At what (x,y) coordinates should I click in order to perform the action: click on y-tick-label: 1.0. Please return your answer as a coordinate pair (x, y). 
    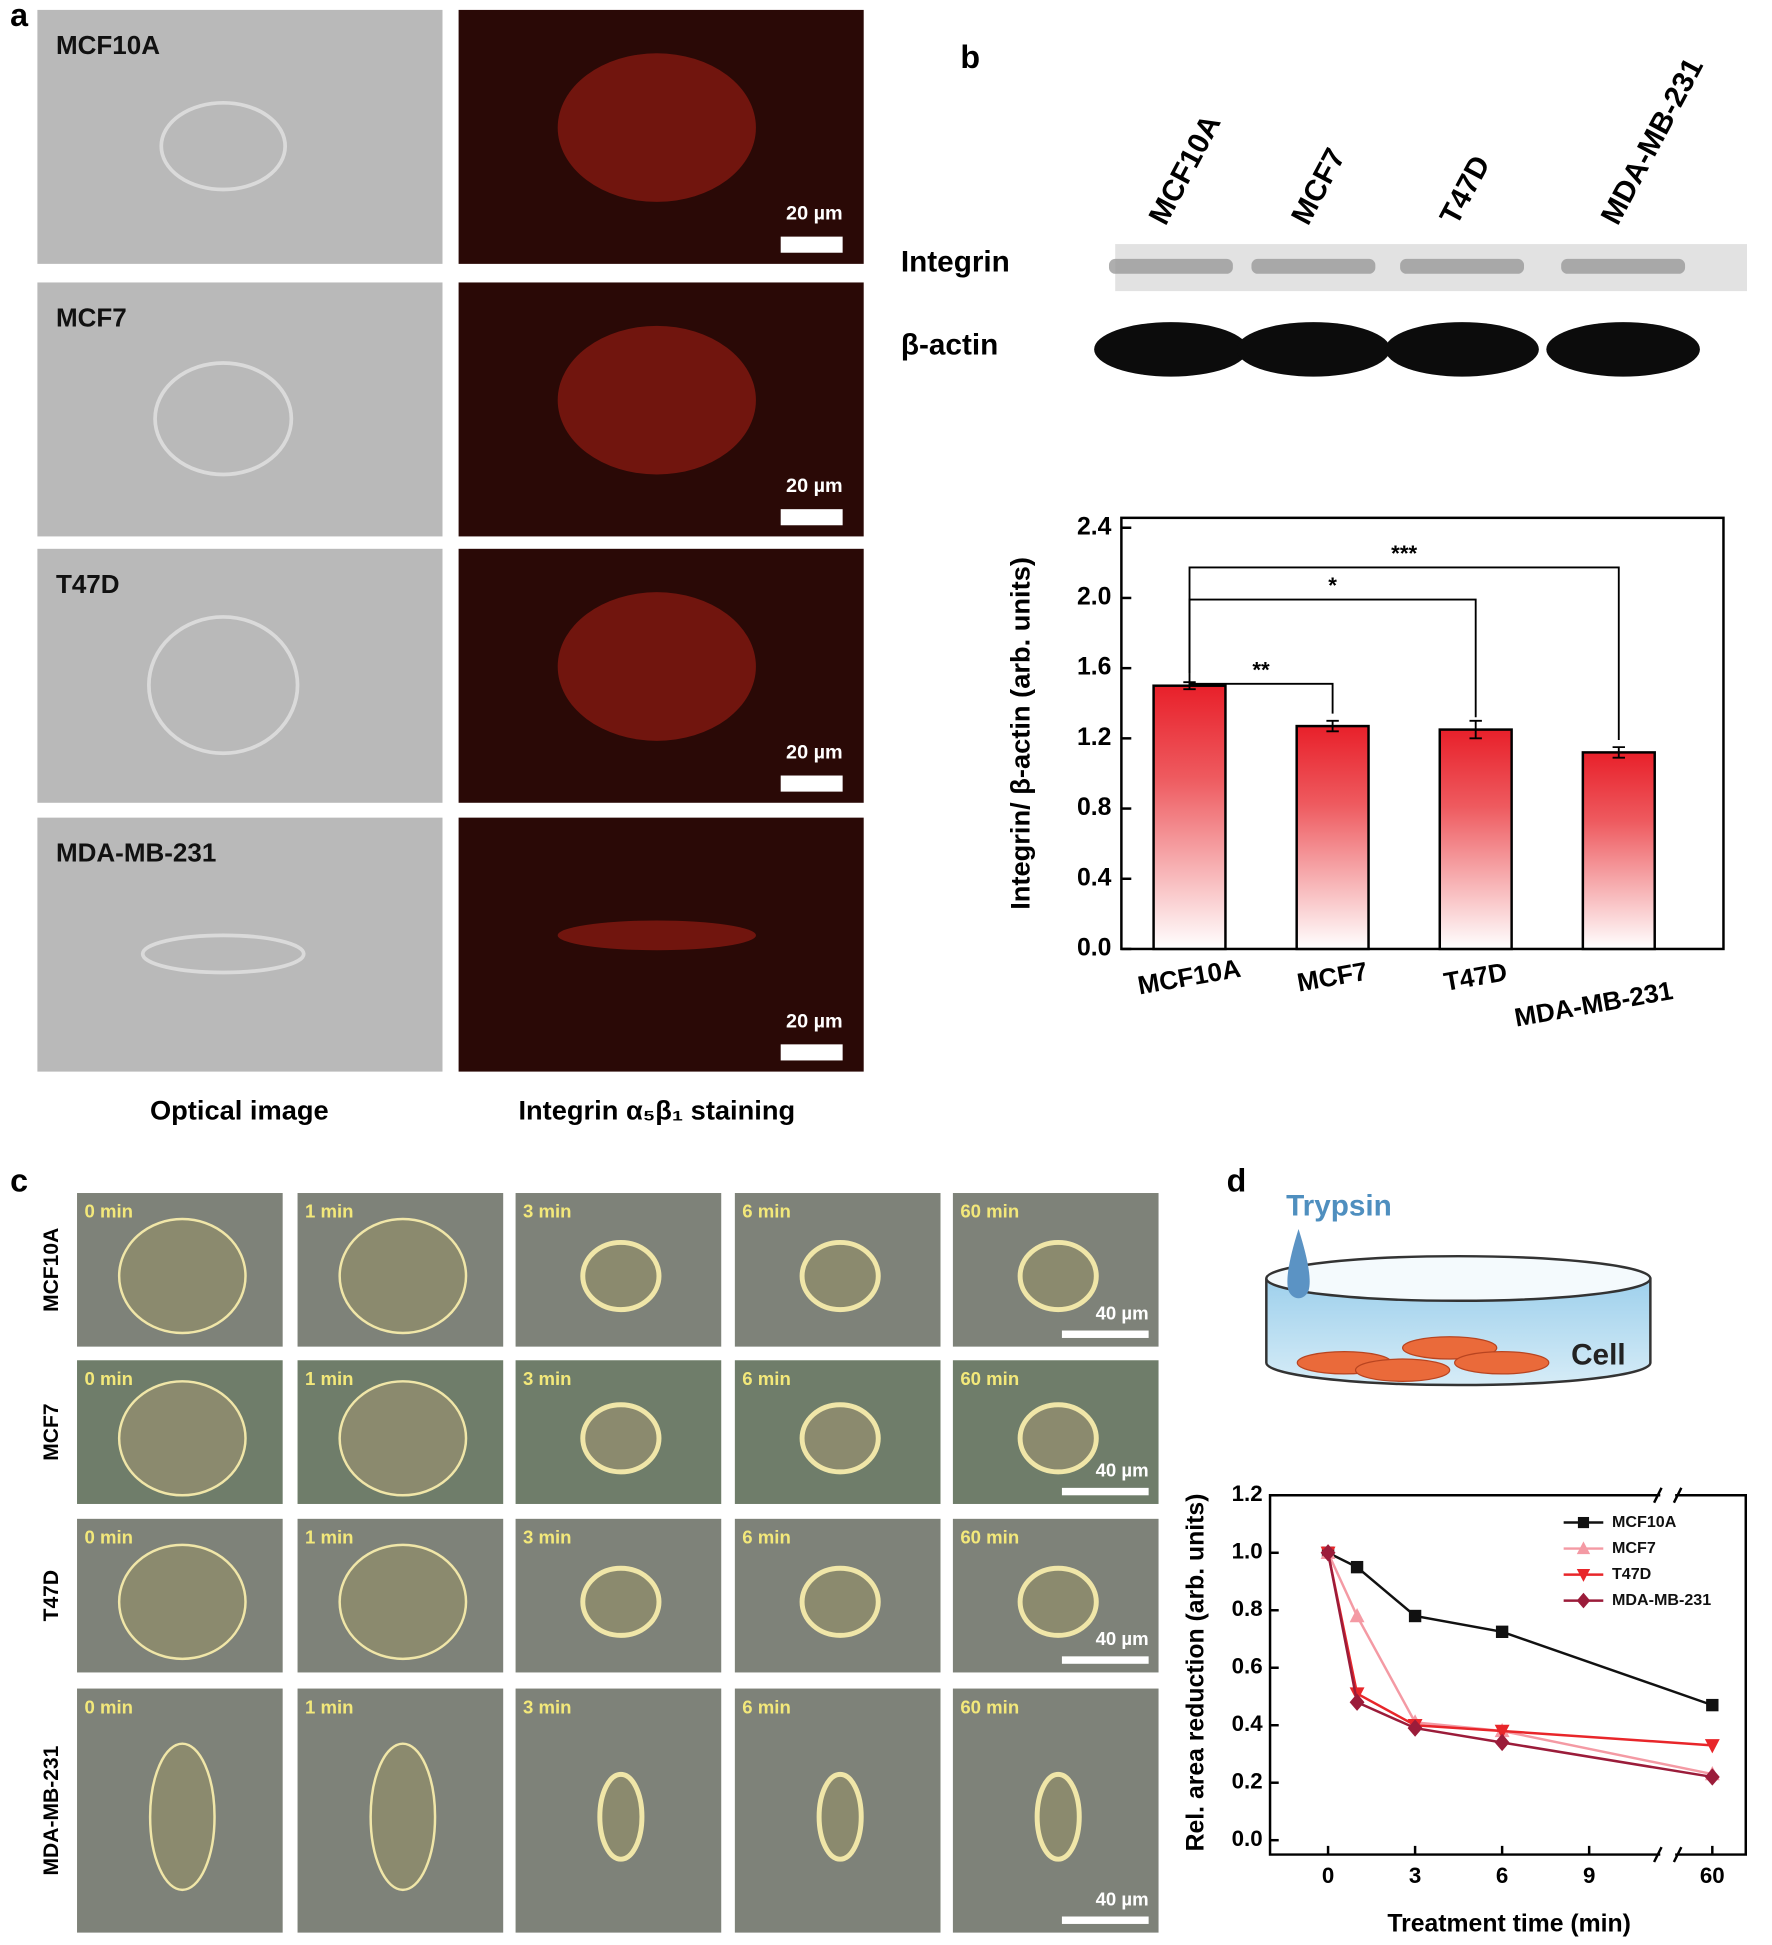
    Looking at the image, I should click on (1247, 1551).